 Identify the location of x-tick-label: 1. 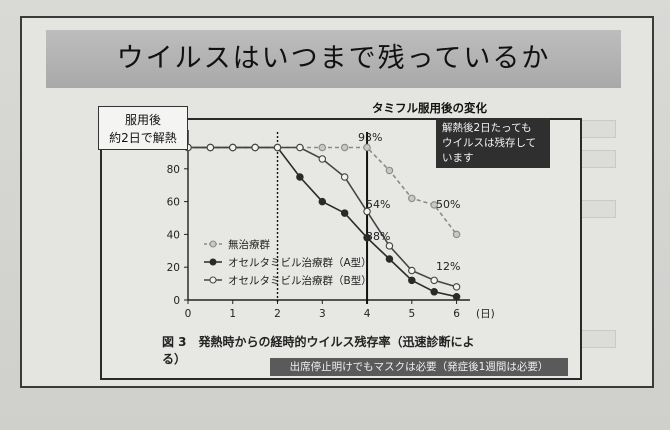
(232, 314).